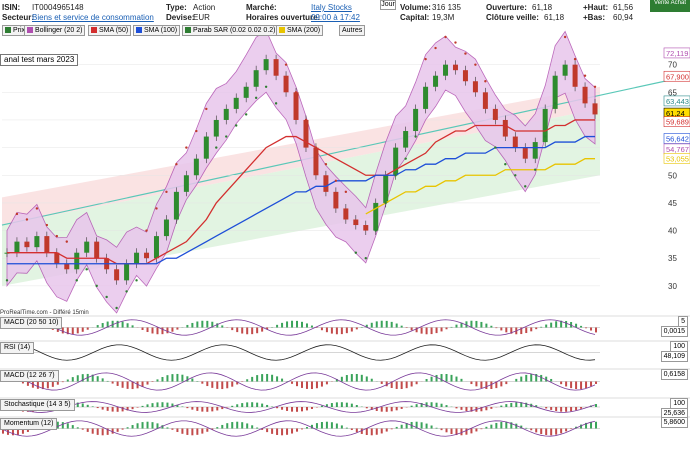  Describe the element at coordinates (157, 30) in the screenshot. I see `legend-item-3: SMA (100)` at that location.